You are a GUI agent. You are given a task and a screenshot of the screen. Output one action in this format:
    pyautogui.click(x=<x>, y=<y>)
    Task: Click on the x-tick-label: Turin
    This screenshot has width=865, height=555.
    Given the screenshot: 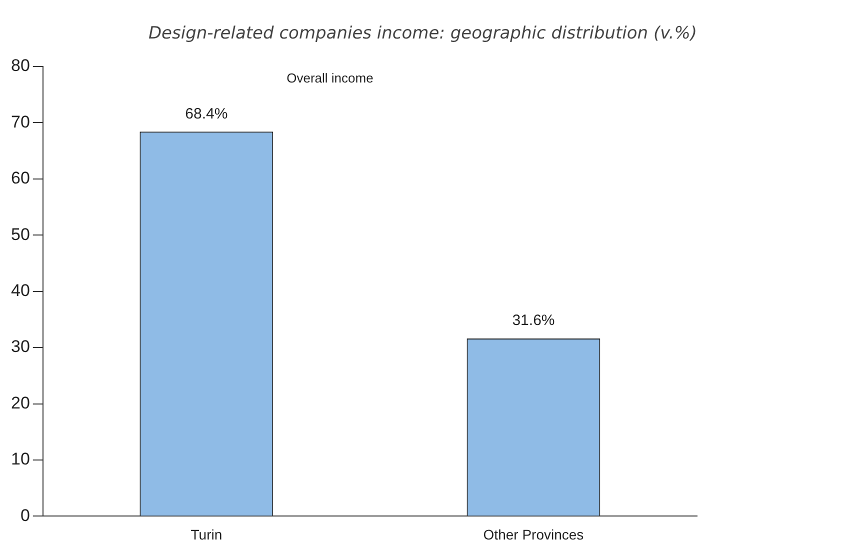 What is the action you would take?
    pyautogui.click(x=206, y=534)
    